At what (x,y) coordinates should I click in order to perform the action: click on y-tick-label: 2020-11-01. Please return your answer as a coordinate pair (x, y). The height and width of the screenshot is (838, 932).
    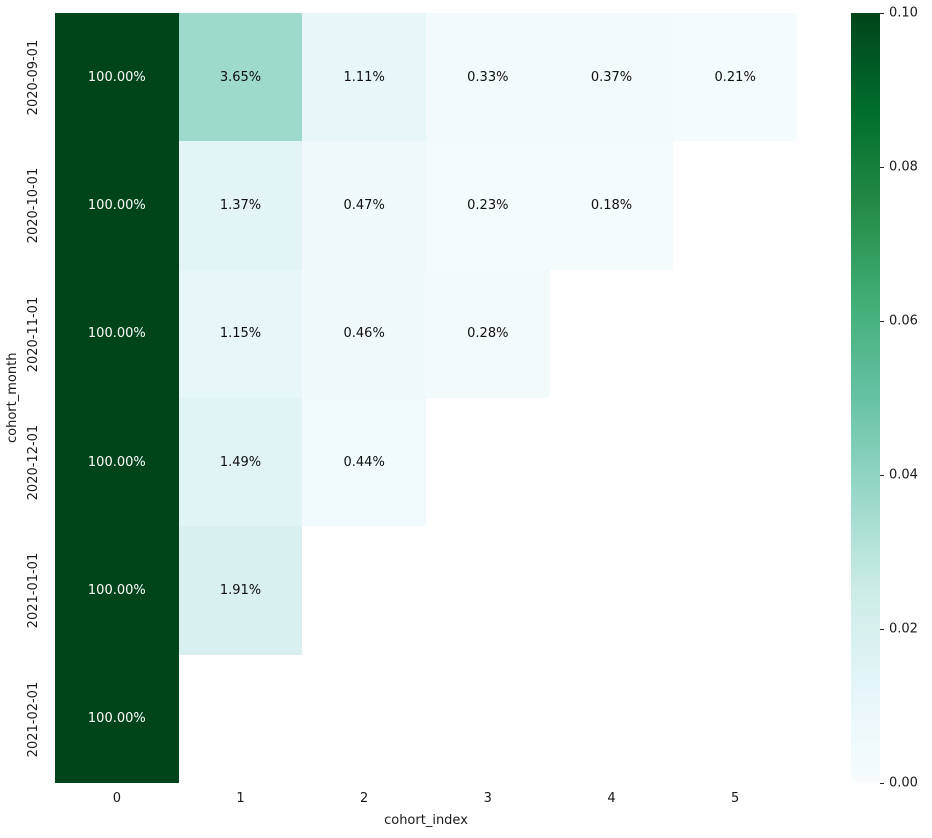
    Looking at the image, I should click on (33, 334).